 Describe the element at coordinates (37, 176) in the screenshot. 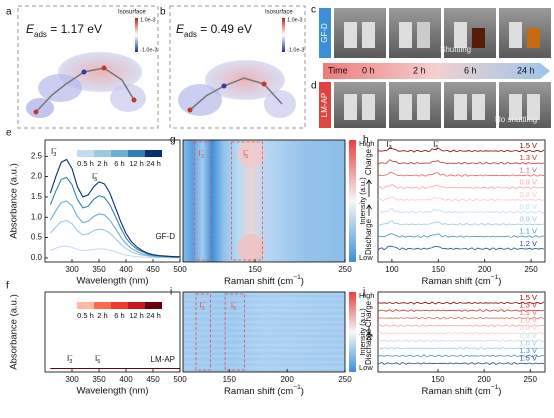

I see `y-tick-label: 2.0` at that location.